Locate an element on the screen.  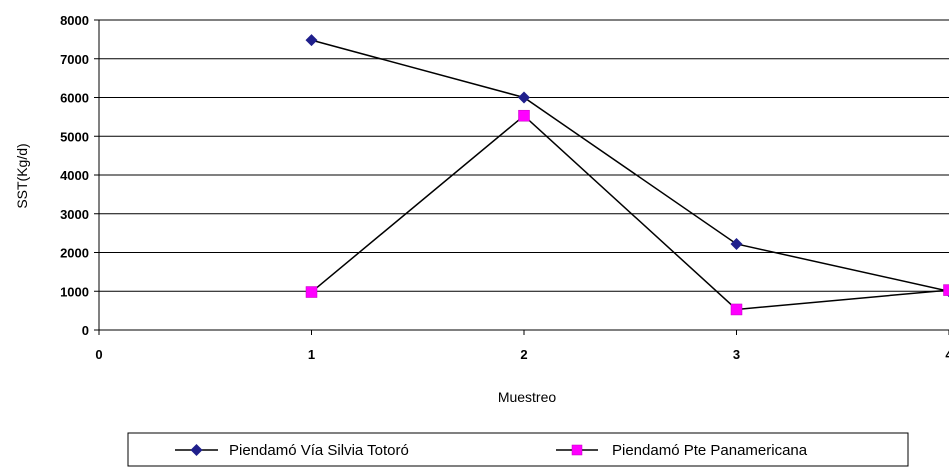
legend-label-2: Piendamó Pte Panamericana is located at coordinates (710, 450).